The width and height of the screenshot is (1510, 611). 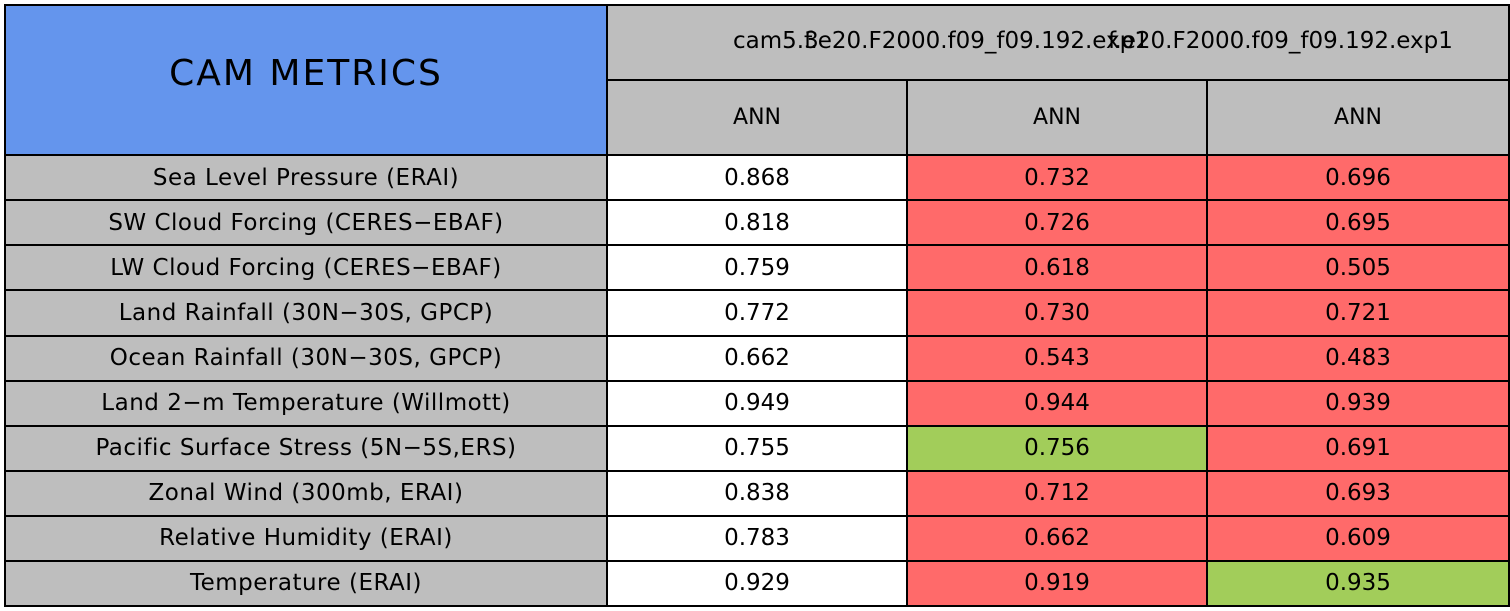 I want to click on table-row: Sea Level Pressure (ERAI) 0.868 0.732 0.696, so click(x=757, y=178).